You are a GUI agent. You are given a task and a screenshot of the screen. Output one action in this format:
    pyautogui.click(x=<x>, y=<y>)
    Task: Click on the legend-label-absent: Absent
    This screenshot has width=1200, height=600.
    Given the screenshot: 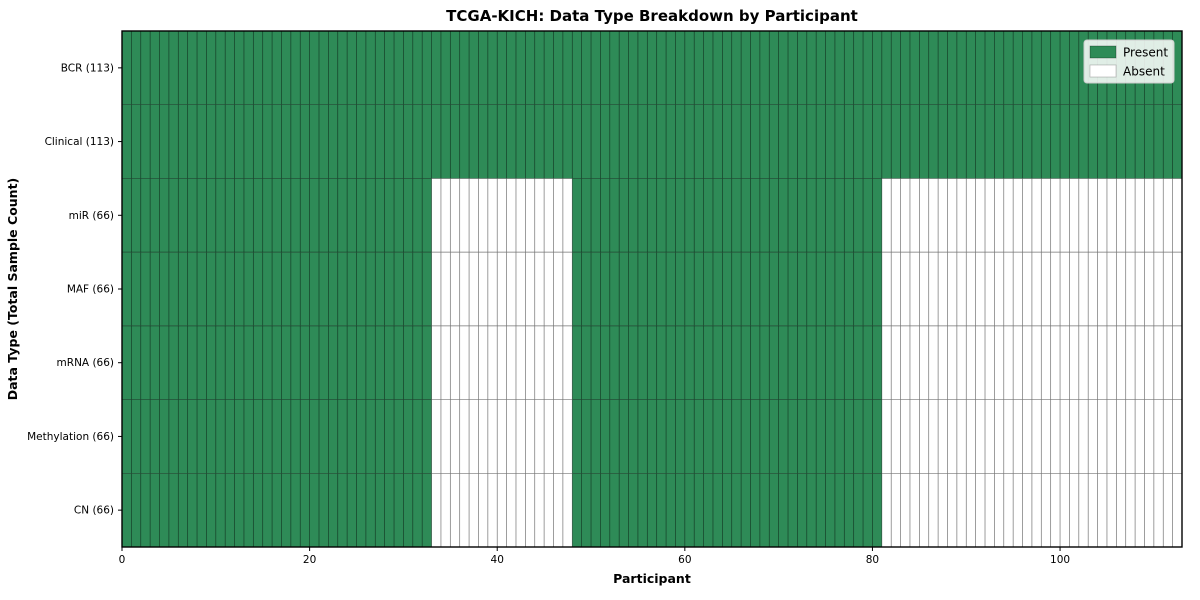 What is the action you would take?
    pyautogui.click(x=1144, y=72)
    